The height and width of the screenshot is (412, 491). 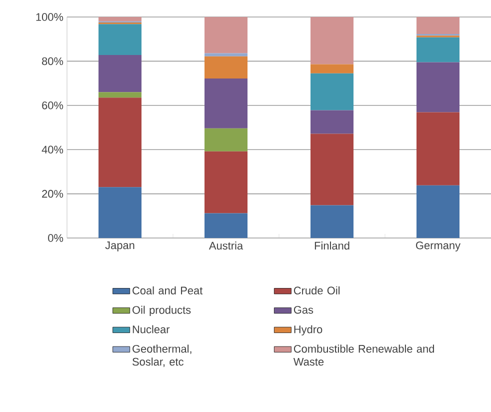 What do you see at coordinates (167, 290) in the screenshot?
I see `legend-label: Coal and Peat` at bounding box center [167, 290].